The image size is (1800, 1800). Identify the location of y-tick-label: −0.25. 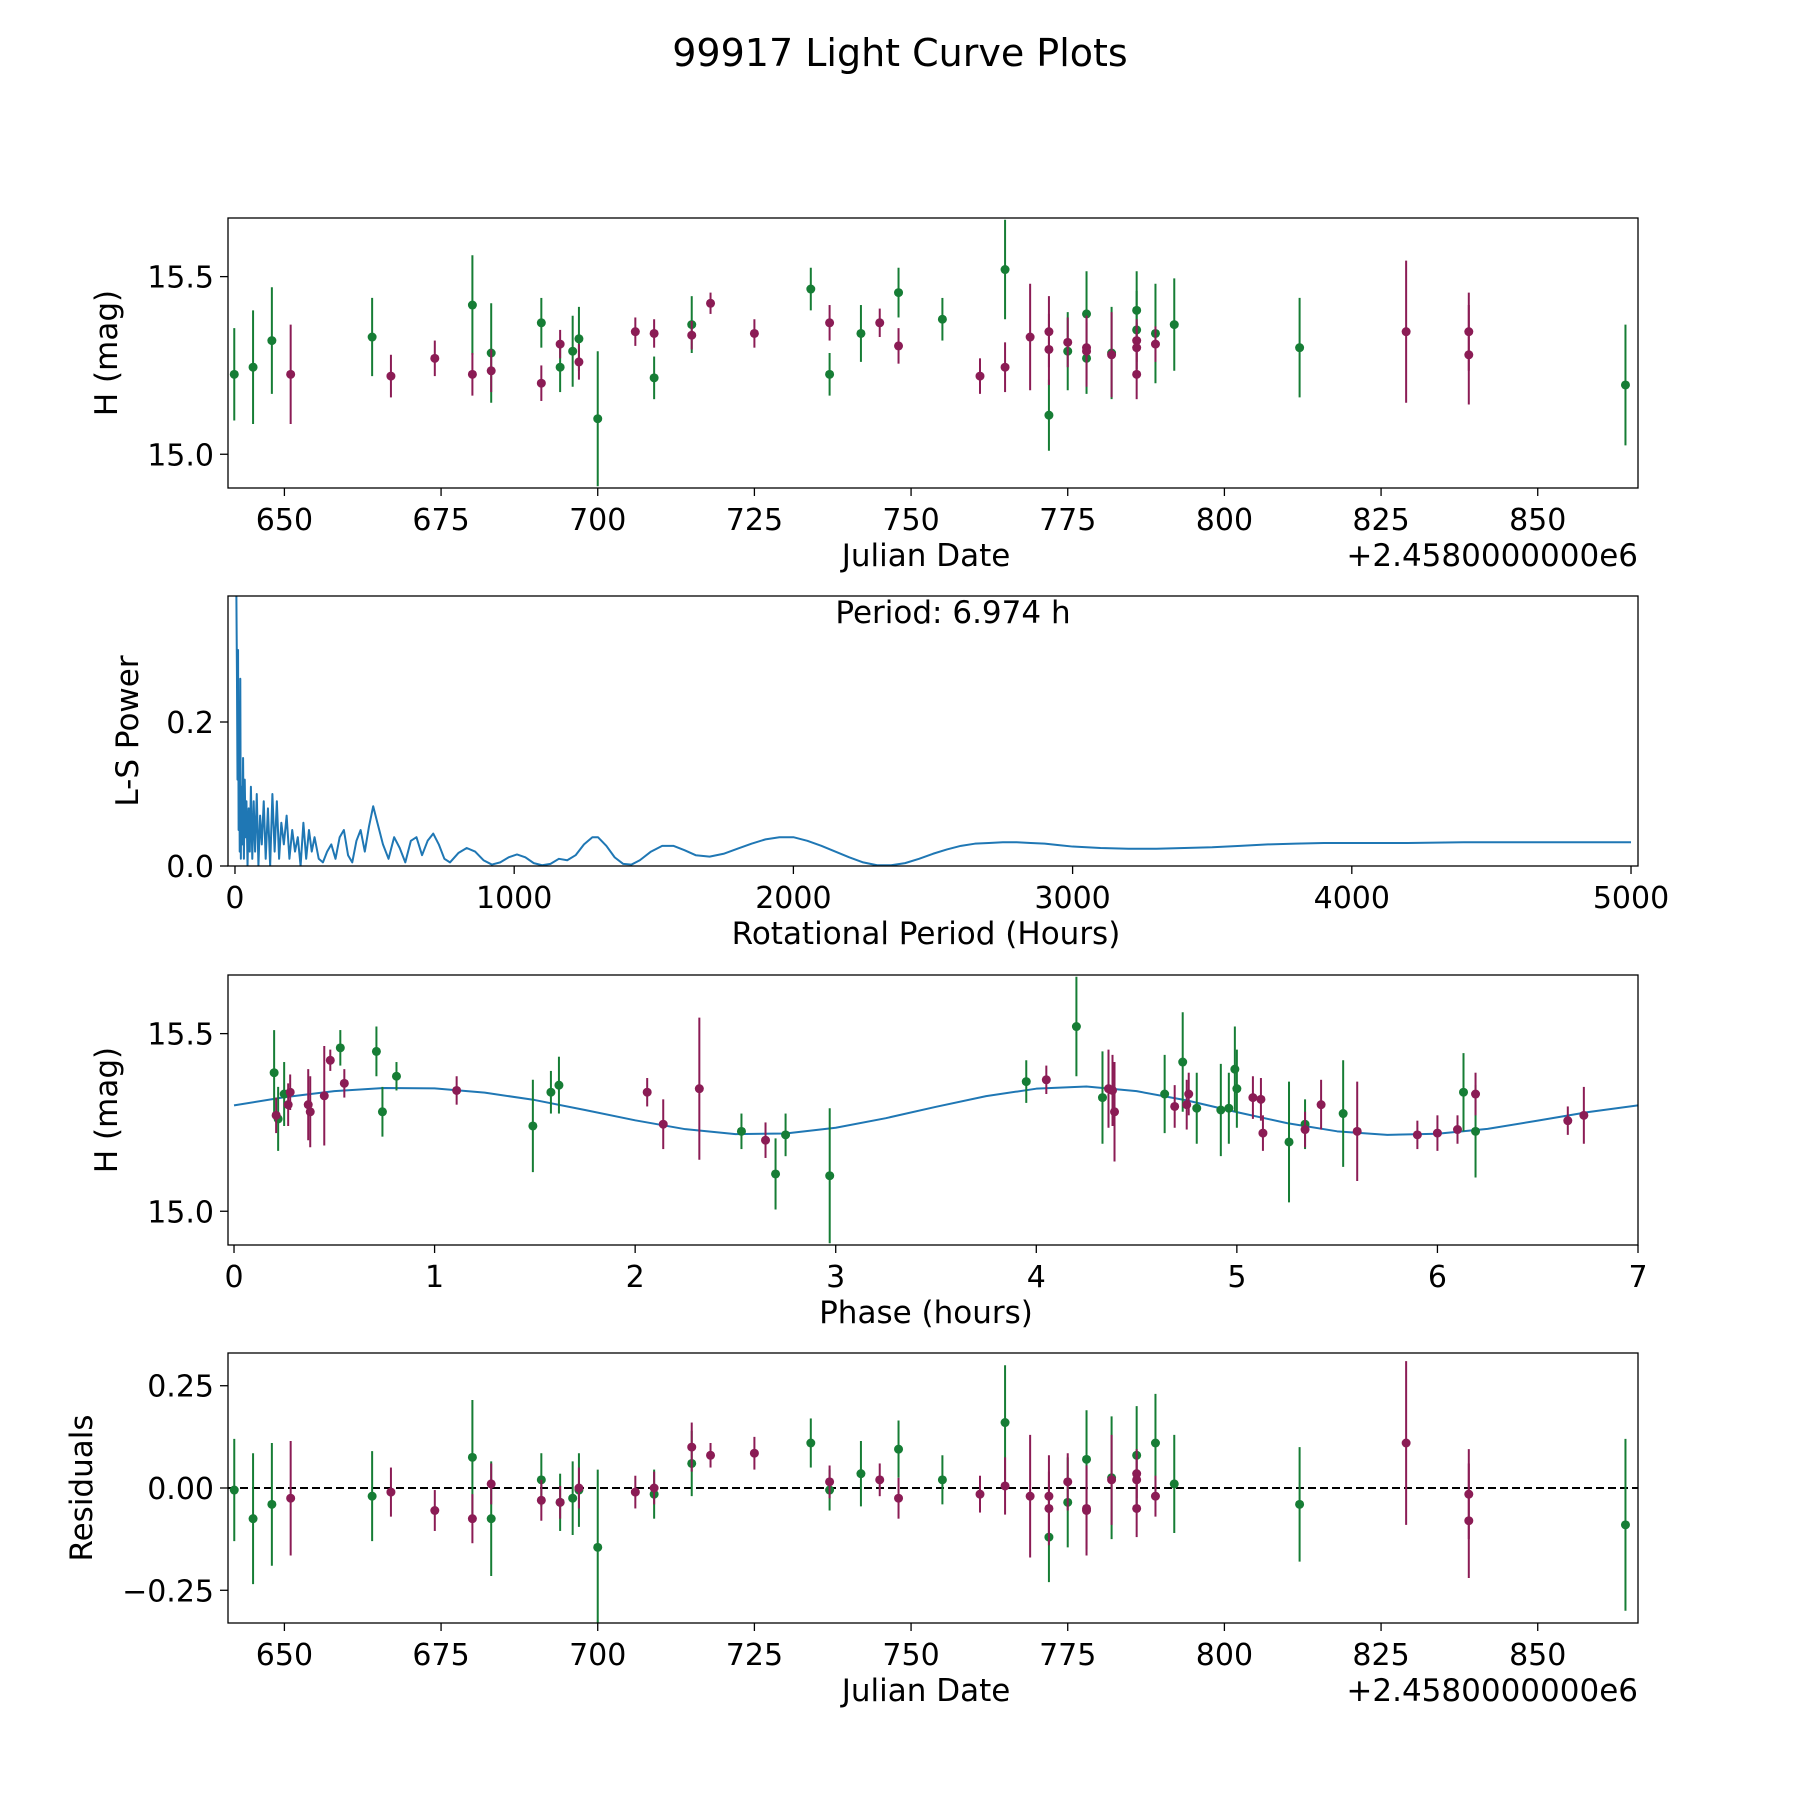
(168, 1591).